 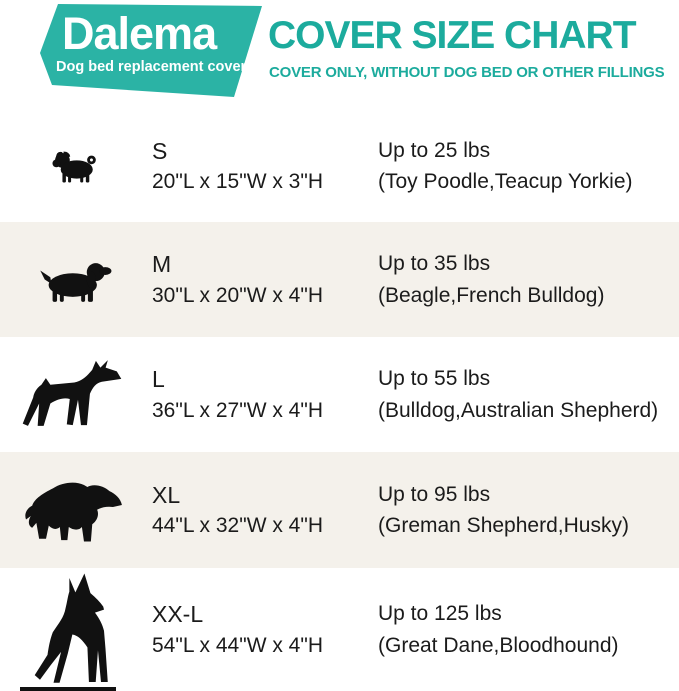 I want to click on brand-logo: Dalema Dog bed replacement cover, so click(x=152, y=50).